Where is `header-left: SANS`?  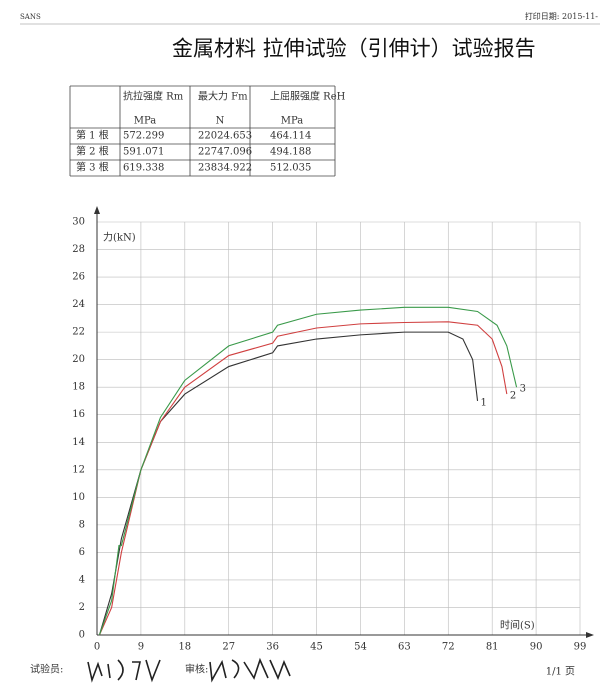 header-left: SANS is located at coordinates (30, 17).